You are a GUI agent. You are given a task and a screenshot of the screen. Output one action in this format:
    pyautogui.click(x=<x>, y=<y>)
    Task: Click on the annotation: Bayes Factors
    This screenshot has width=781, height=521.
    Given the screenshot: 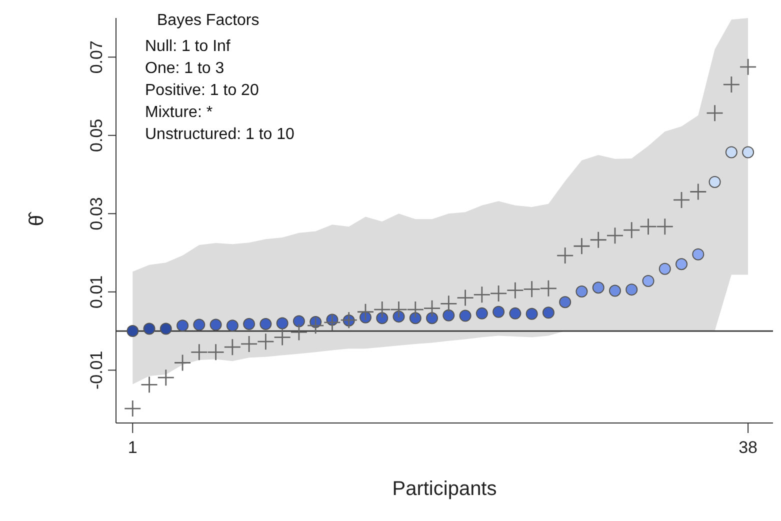 What is the action you would take?
    pyautogui.click(x=208, y=21)
    